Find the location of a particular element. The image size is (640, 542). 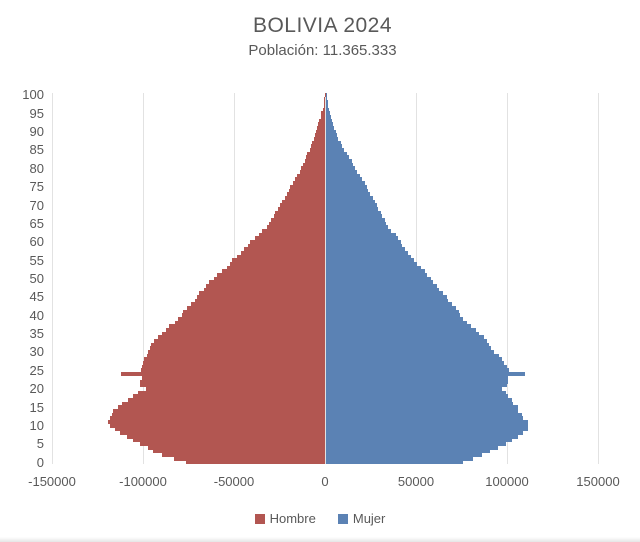

y-axis-label-5: 5 is located at coordinates (40, 444).